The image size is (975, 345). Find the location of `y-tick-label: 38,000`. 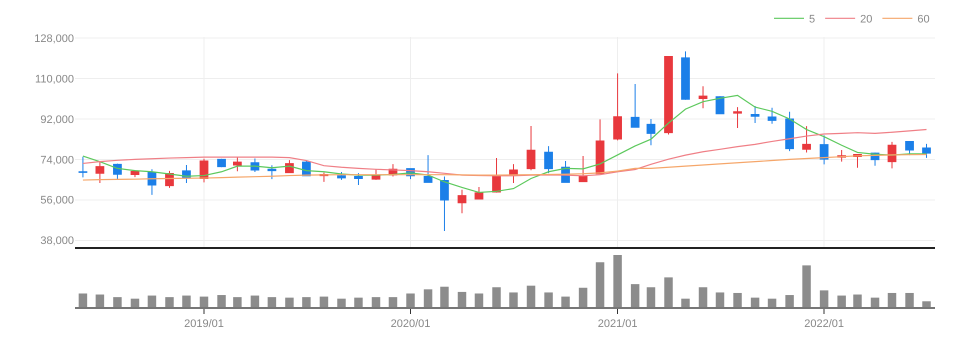

y-tick-label: 38,000 is located at coordinates (57, 241).